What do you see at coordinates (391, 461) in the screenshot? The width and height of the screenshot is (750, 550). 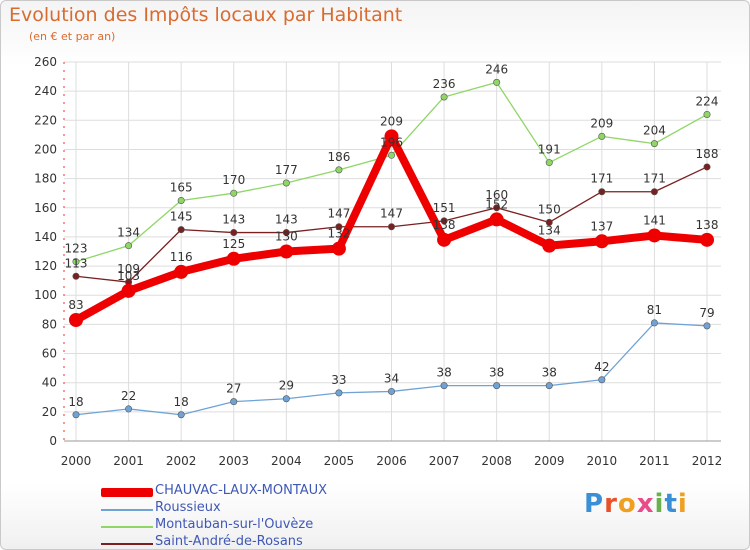 I see `x-tick-label: 2006` at bounding box center [391, 461].